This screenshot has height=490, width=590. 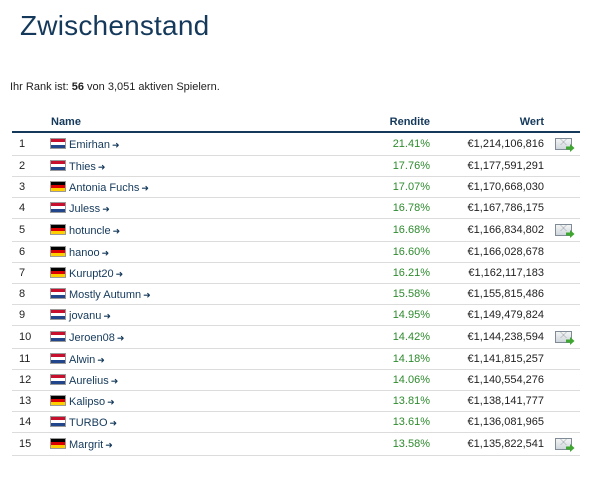 I want to click on player-name-link: hanoo, so click(x=84, y=252).